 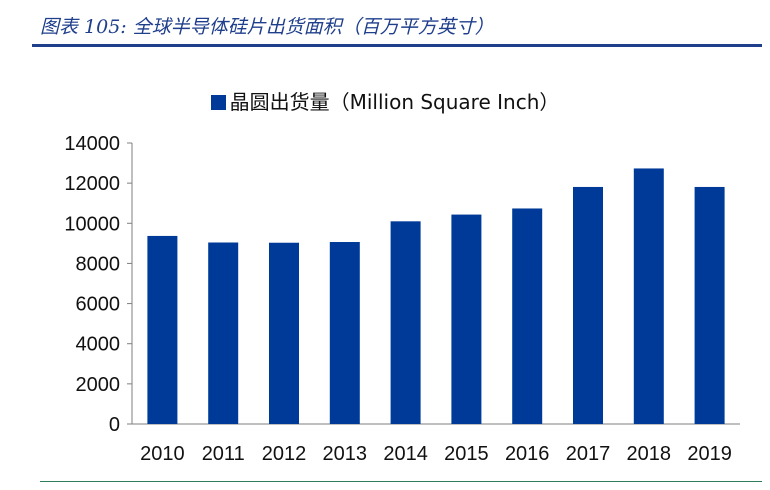 I want to click on bar-2019, so click(x=709, y=305).